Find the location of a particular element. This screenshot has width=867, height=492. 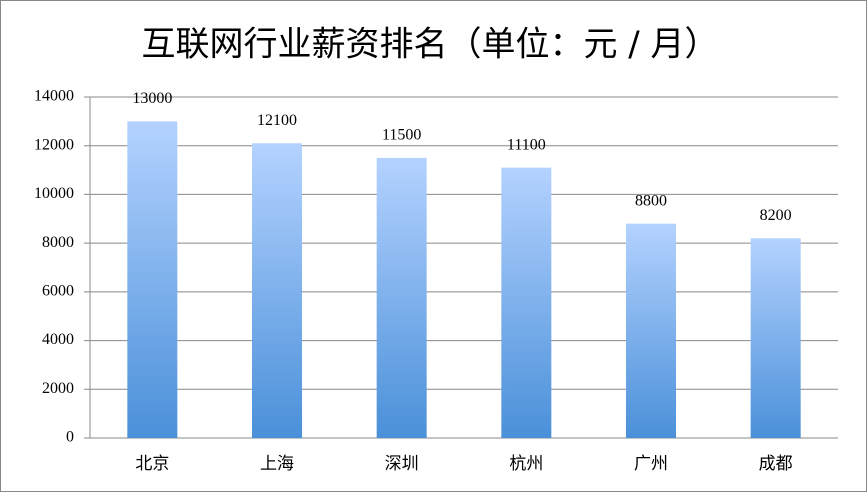

y-tick-label: 8000 is located at coordinates (58, 242).